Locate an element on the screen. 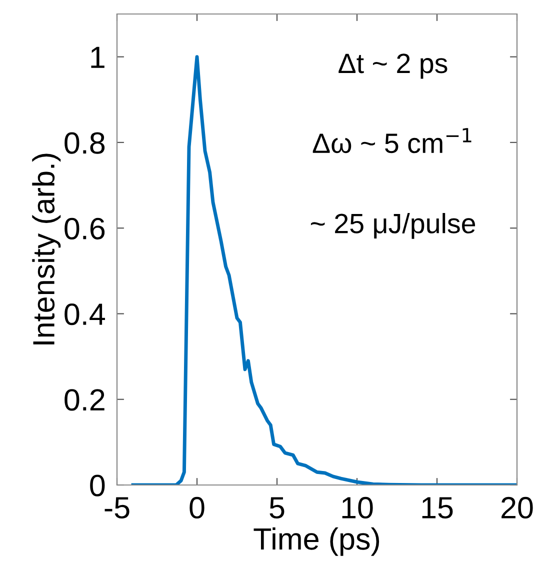 The width and height of the screenshot is (539, 583). x-tick-label: 5 is located at coordinates (277, 508).